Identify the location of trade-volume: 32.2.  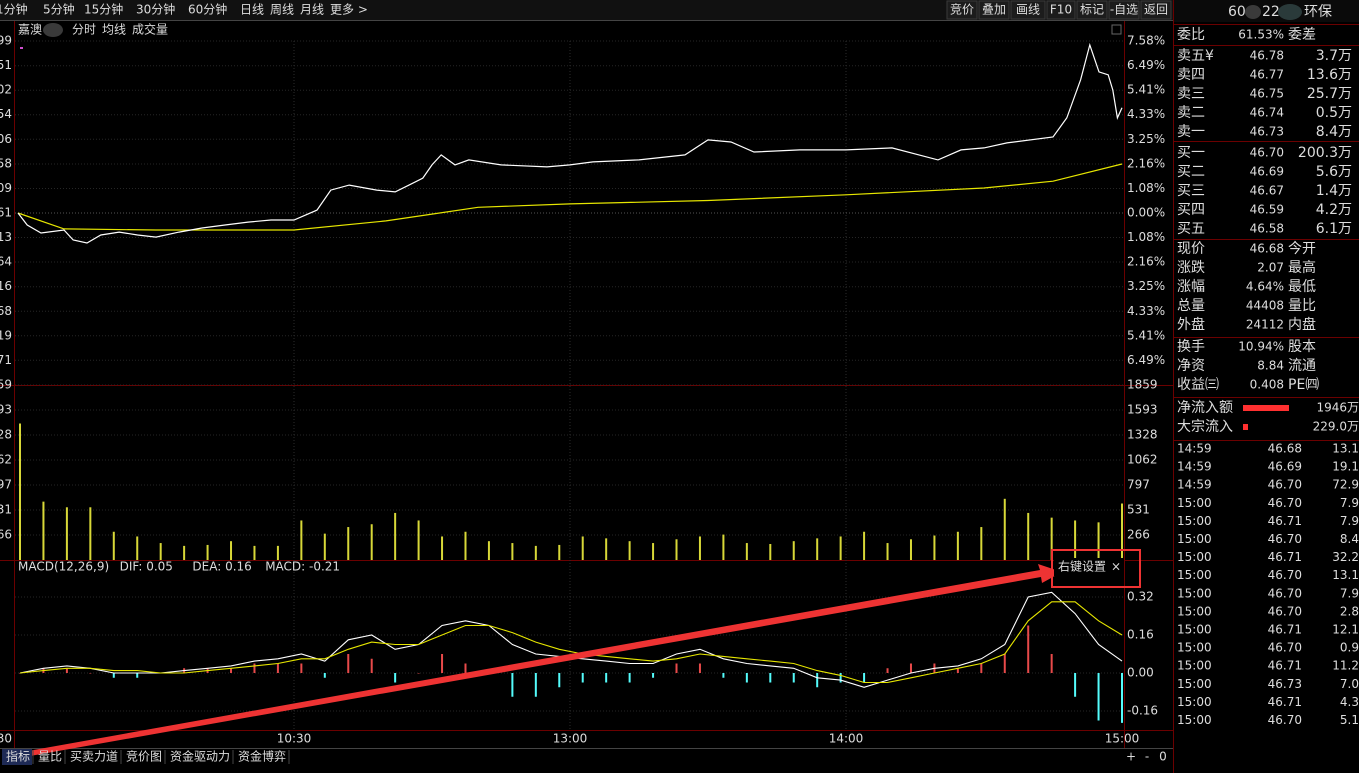
(1345, 557).